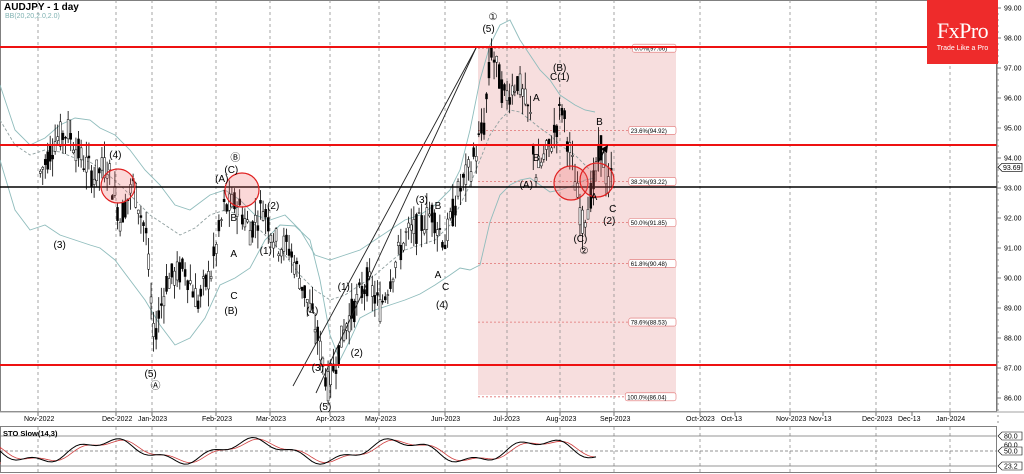  I want to click on svg-text: May-2023, so click(380, 419).